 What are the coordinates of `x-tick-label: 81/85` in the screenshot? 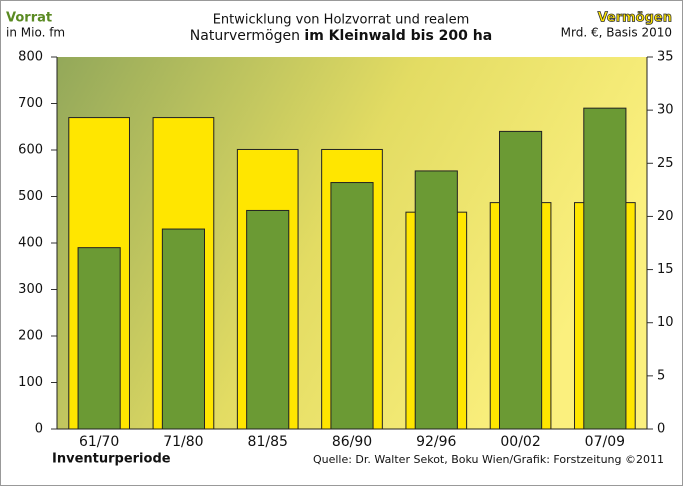 It's located at (268, 442).